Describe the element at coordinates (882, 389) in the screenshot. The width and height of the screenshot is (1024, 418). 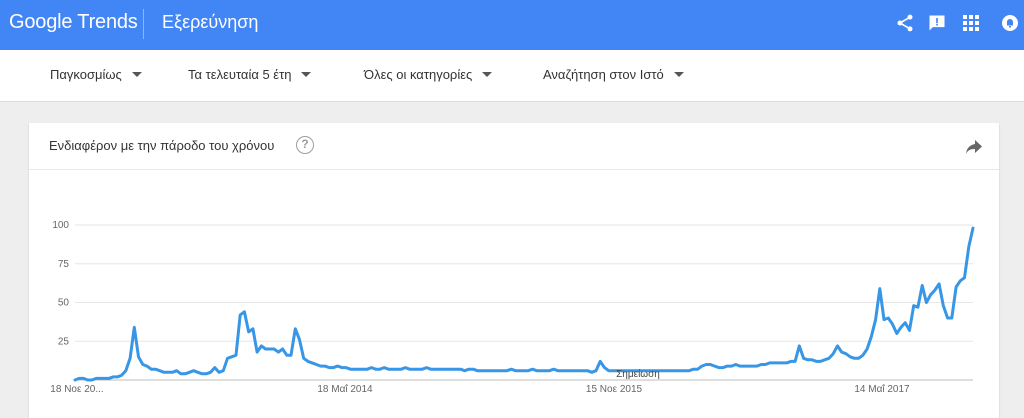
I see `x-tick-label: 14 Μαΐ 2017` at that location.